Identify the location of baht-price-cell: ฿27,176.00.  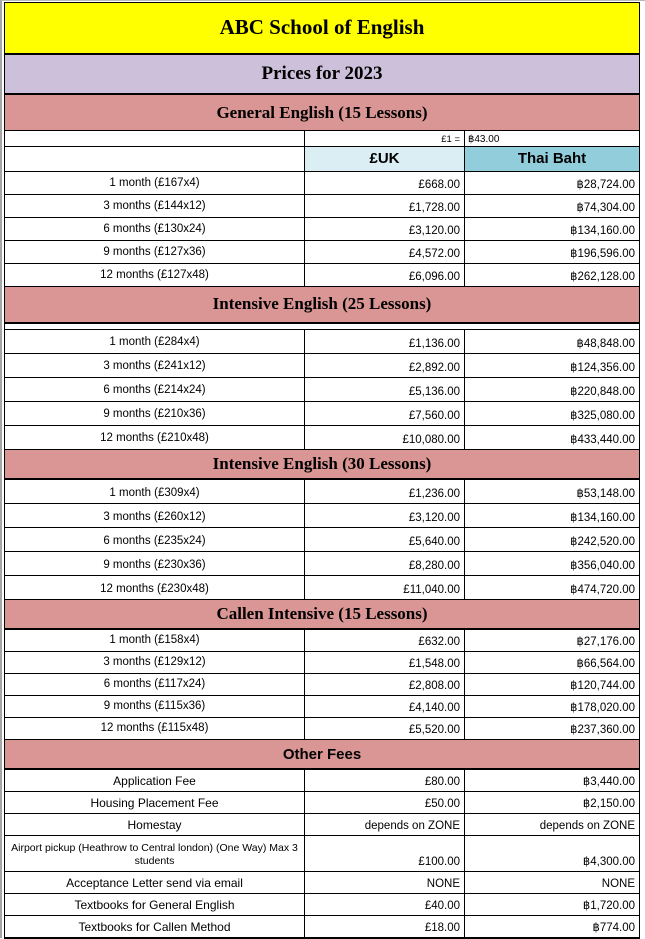
(605, 642).